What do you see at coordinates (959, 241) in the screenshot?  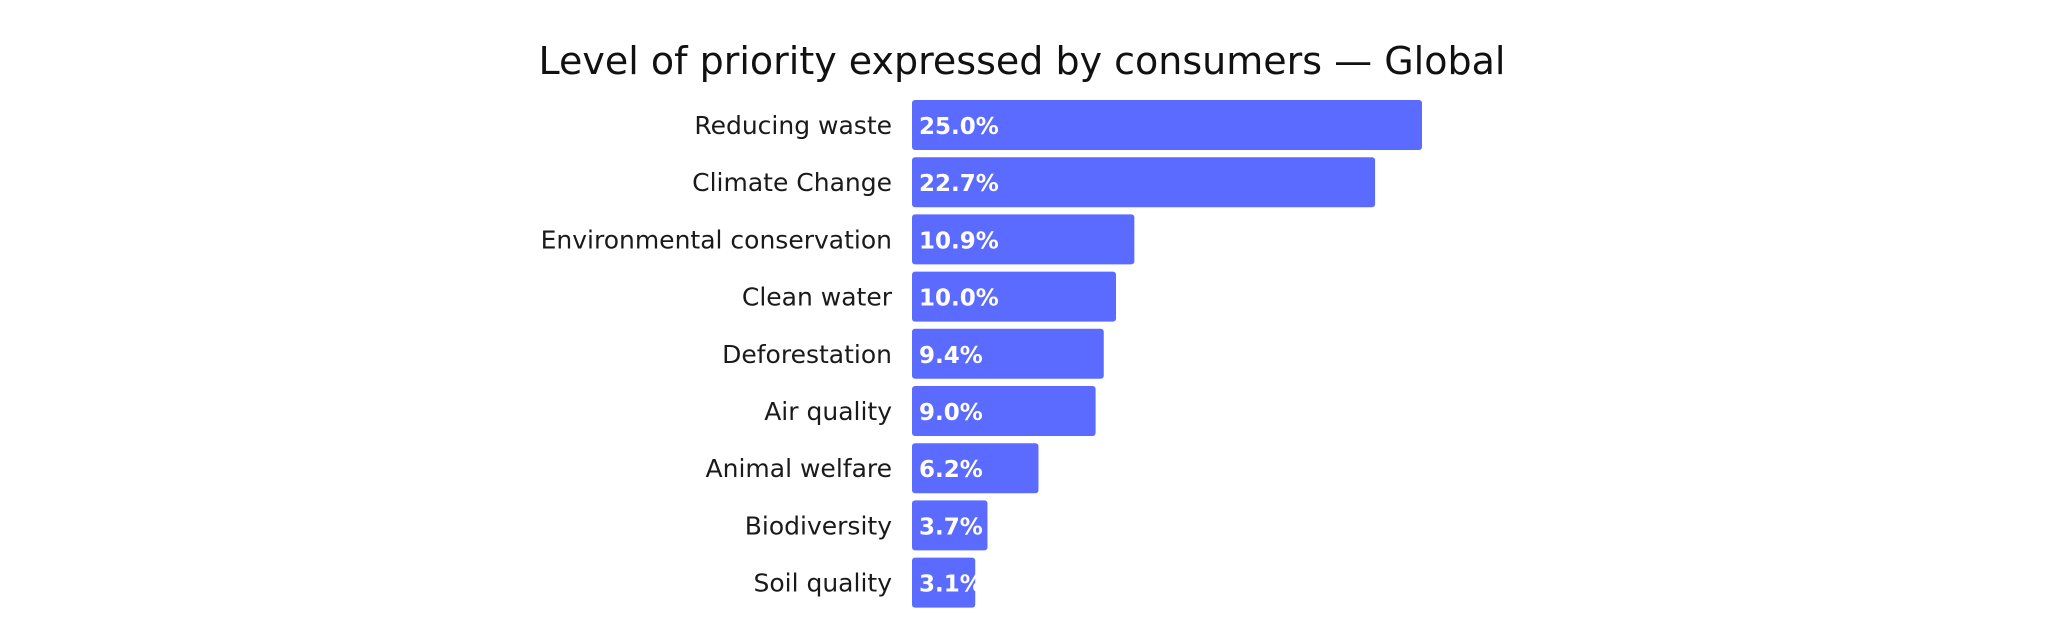 I see `value-label: 10.9%` at bounding box center [959, 241].